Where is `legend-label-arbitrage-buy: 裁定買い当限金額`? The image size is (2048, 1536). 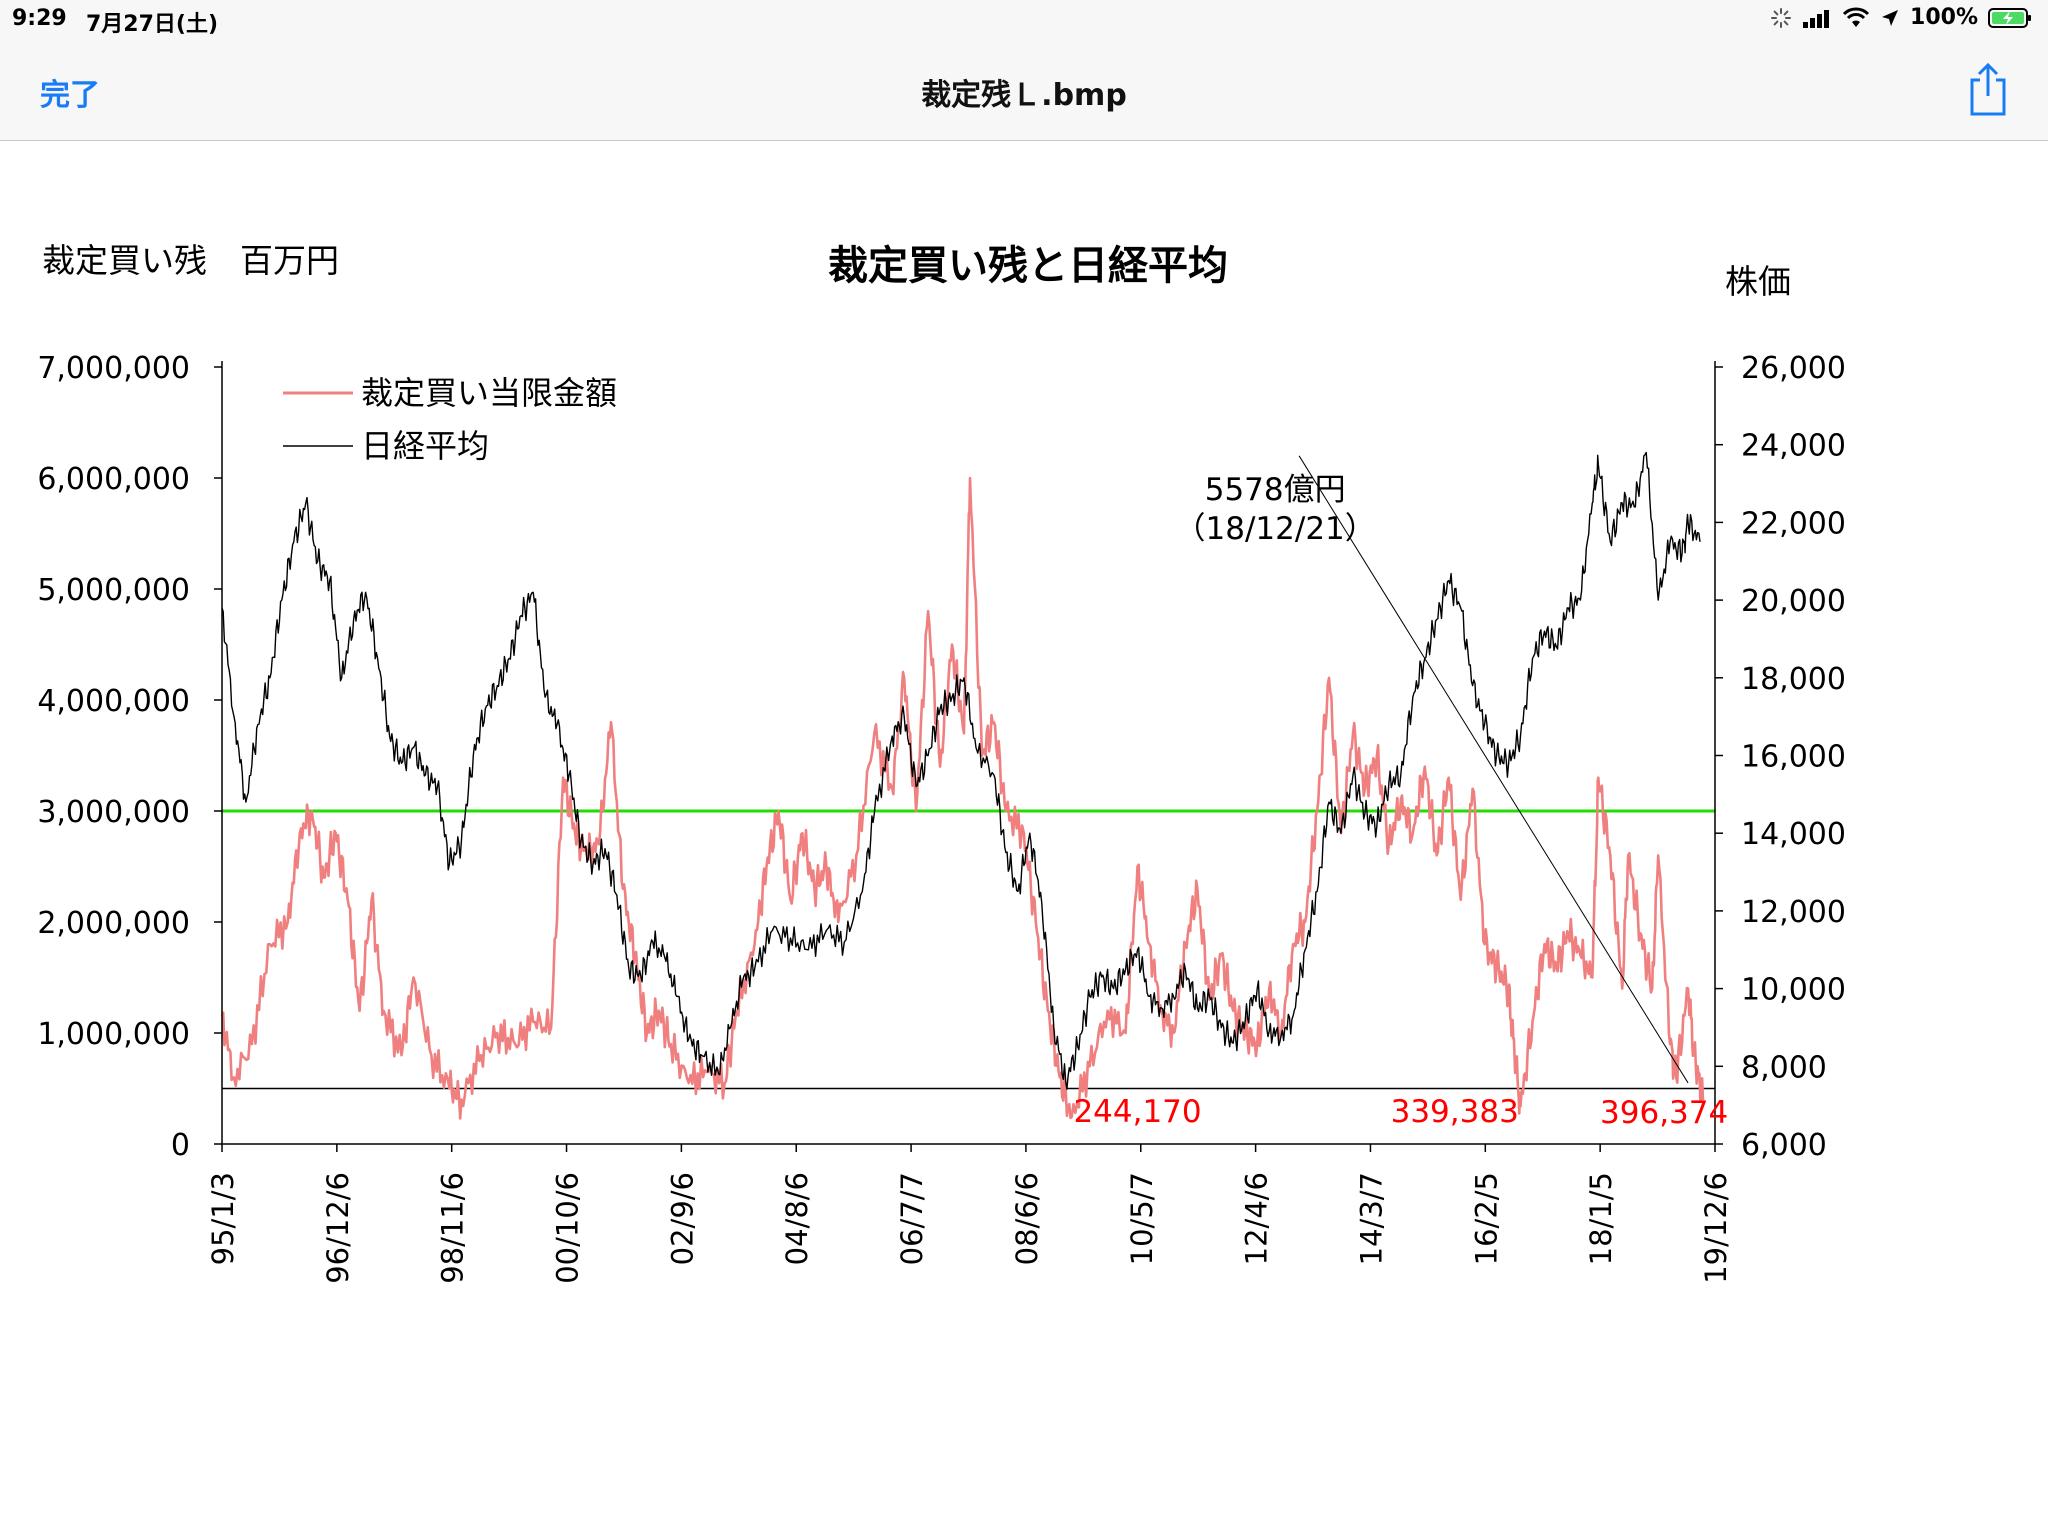 legend-label-arbitrage-buy: 裁定買い当限金額 is located at coordinates (489, 393).